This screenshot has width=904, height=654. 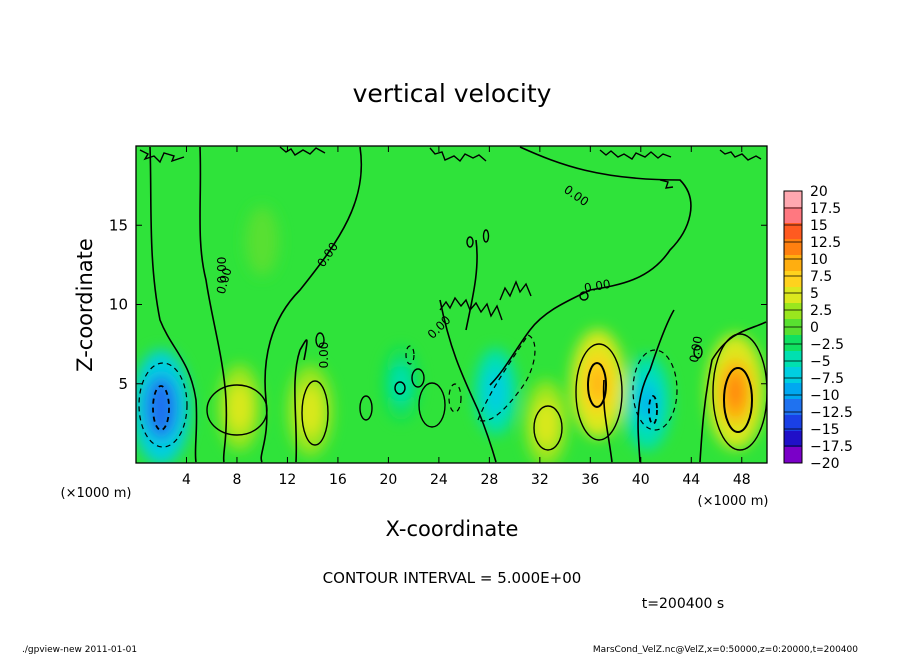 I want to click on x-tick-label: 28, so click(x=489, y=480).